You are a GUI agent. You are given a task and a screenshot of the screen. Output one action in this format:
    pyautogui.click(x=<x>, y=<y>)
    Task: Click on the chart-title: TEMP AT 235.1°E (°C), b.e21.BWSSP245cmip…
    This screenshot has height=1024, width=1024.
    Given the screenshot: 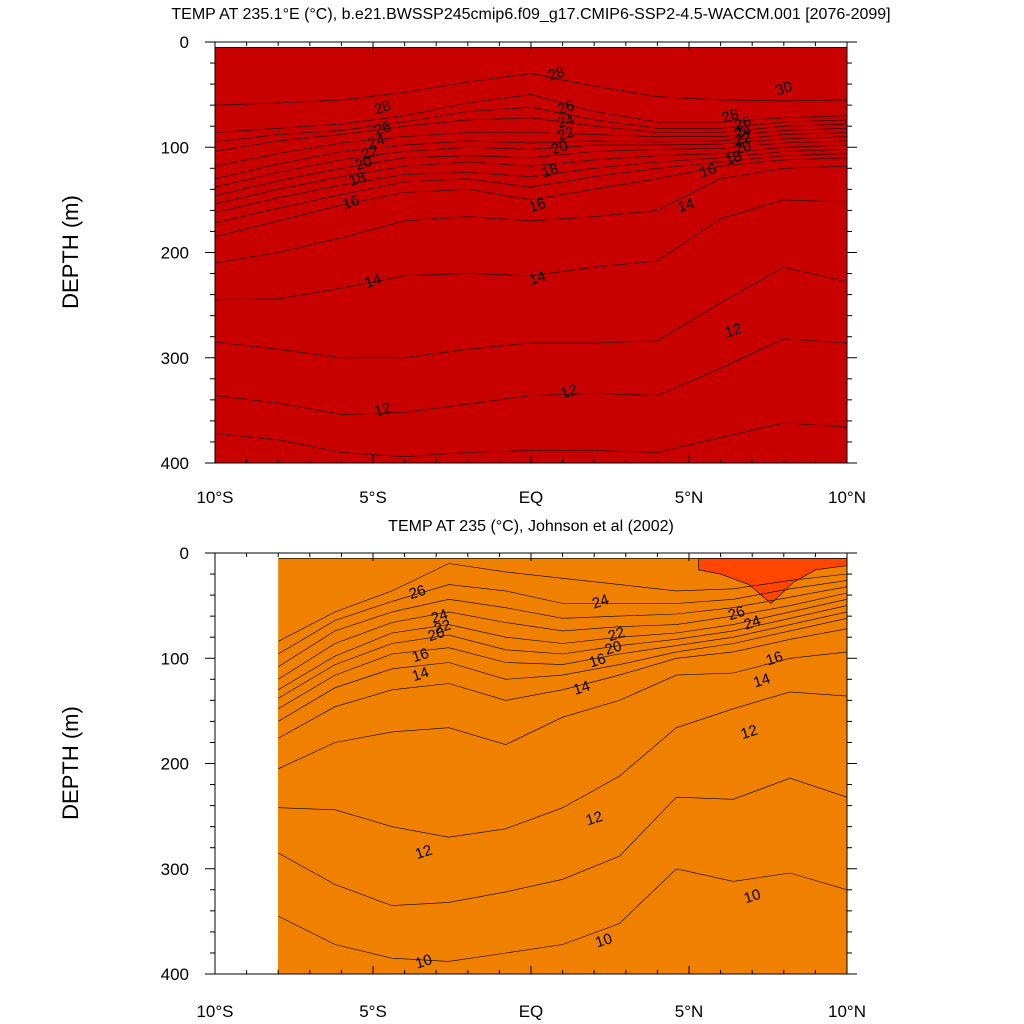 What is the action you would take?
    pyautogui.click(x=530, y=14)
    